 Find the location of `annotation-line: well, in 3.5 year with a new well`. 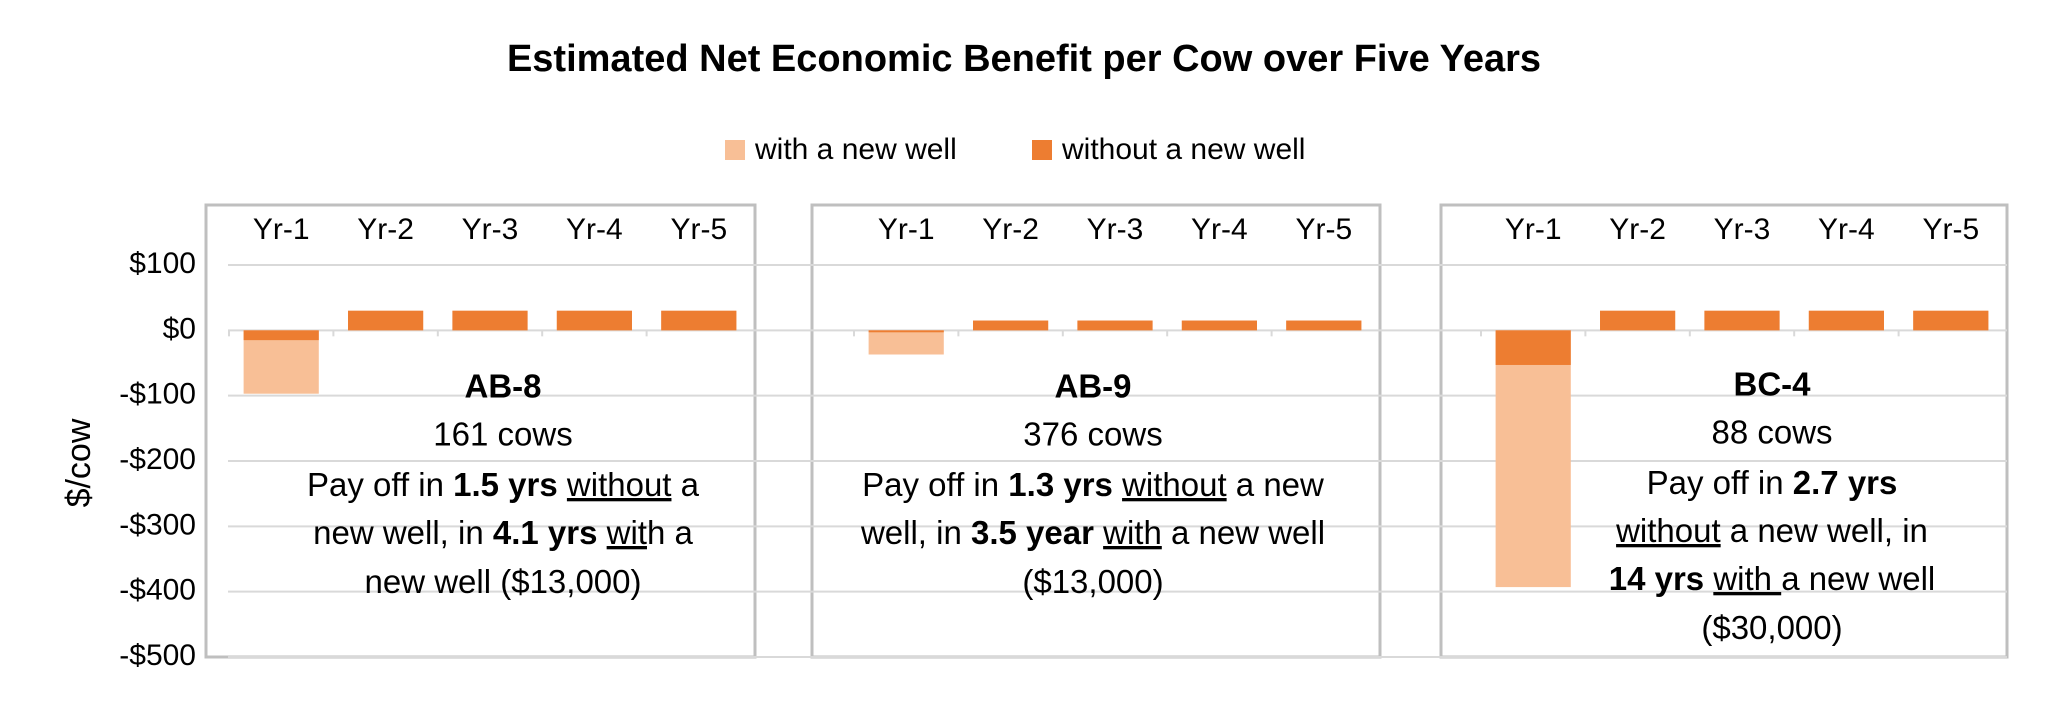

annotation-line: well, in 3.5 year with a new well is located at coordinates (1092, 532).